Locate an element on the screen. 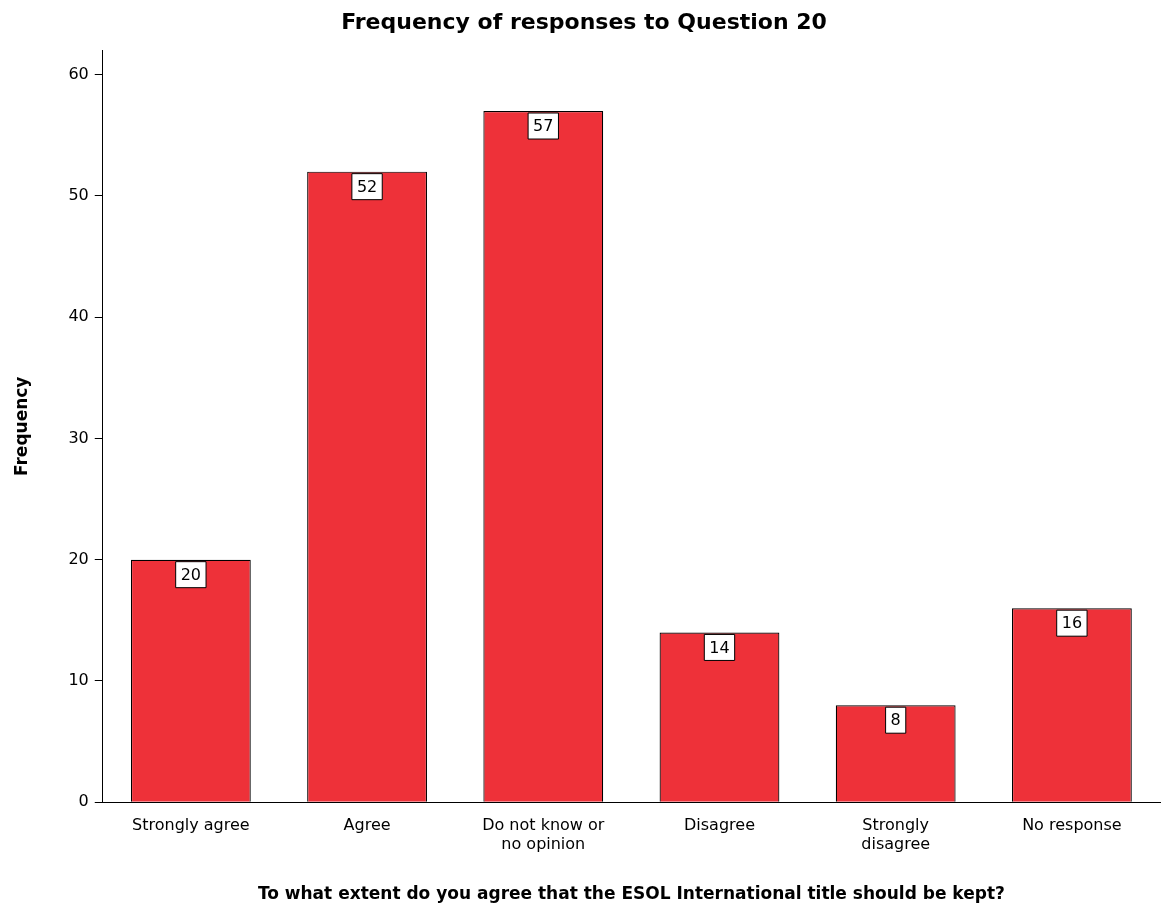  y-tick-label: 10 is located at coordinates (78, 680).